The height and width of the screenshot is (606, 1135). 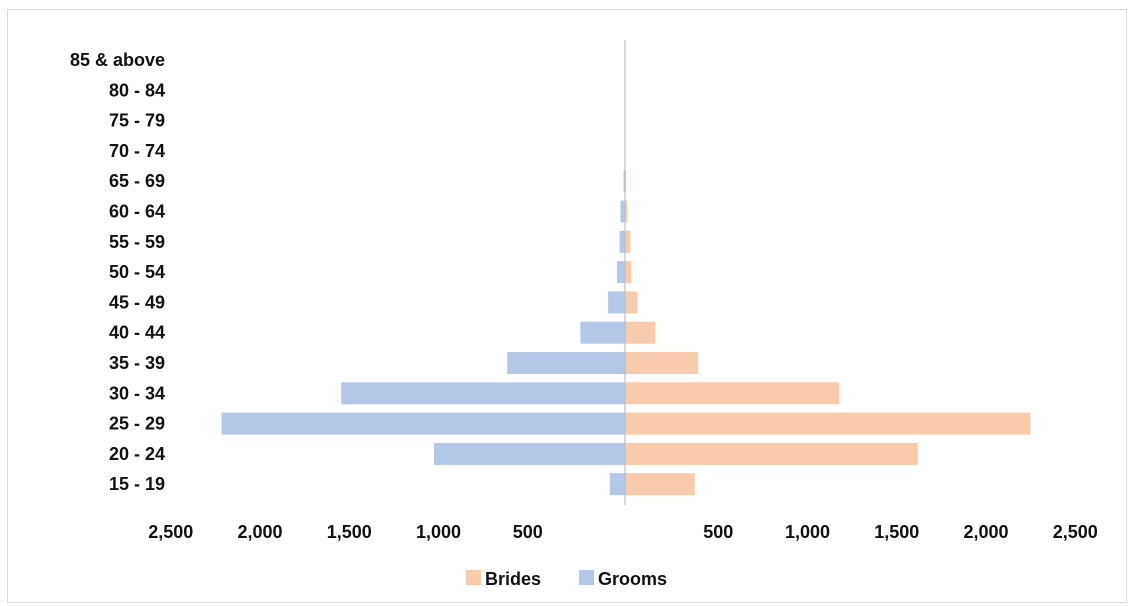 I want to click on legend-swatch-grooms, so click(x=586, y=577).